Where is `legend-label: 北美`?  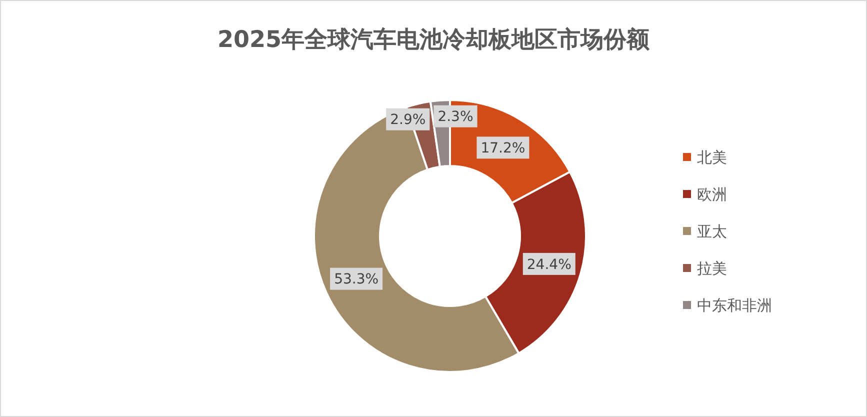
legend-label: 北美 is located at coordinates (712, 157).